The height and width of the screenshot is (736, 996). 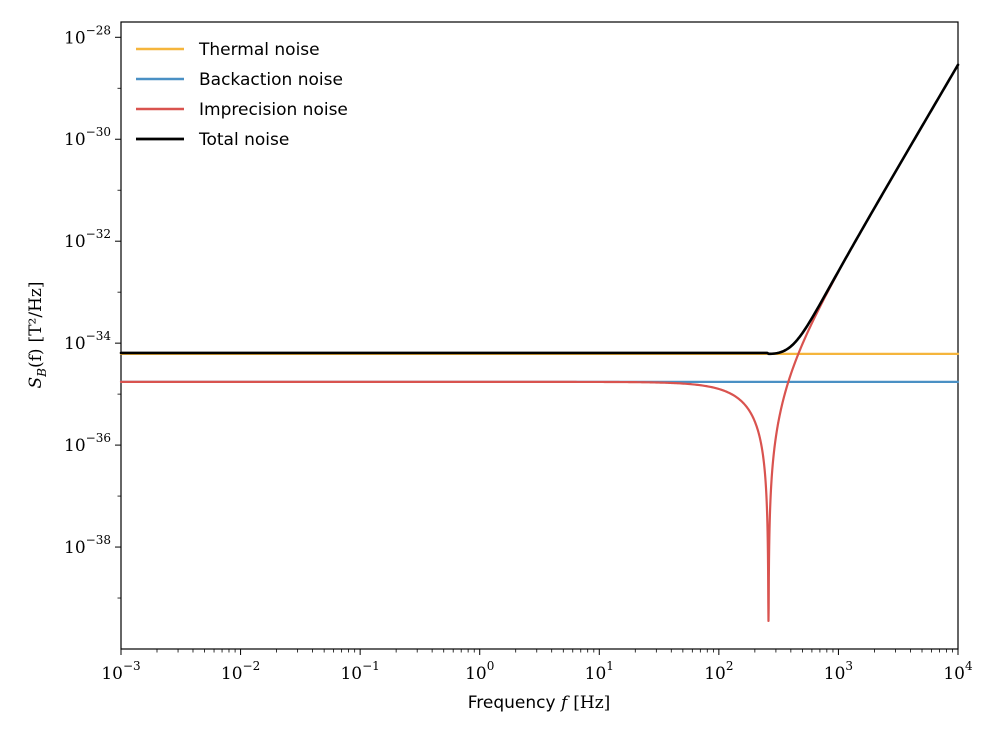 I want to click on x-tick-label: 10⁻³, so click(x=120, y=671).